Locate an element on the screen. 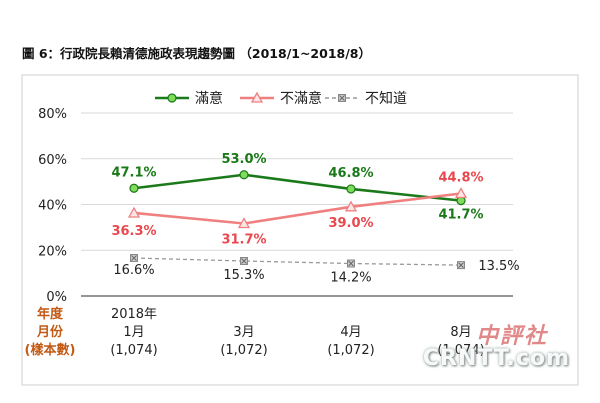 The height and width of the screenshot is (403, 600). data-label: 14.2% is located at coordinates (350, 278).